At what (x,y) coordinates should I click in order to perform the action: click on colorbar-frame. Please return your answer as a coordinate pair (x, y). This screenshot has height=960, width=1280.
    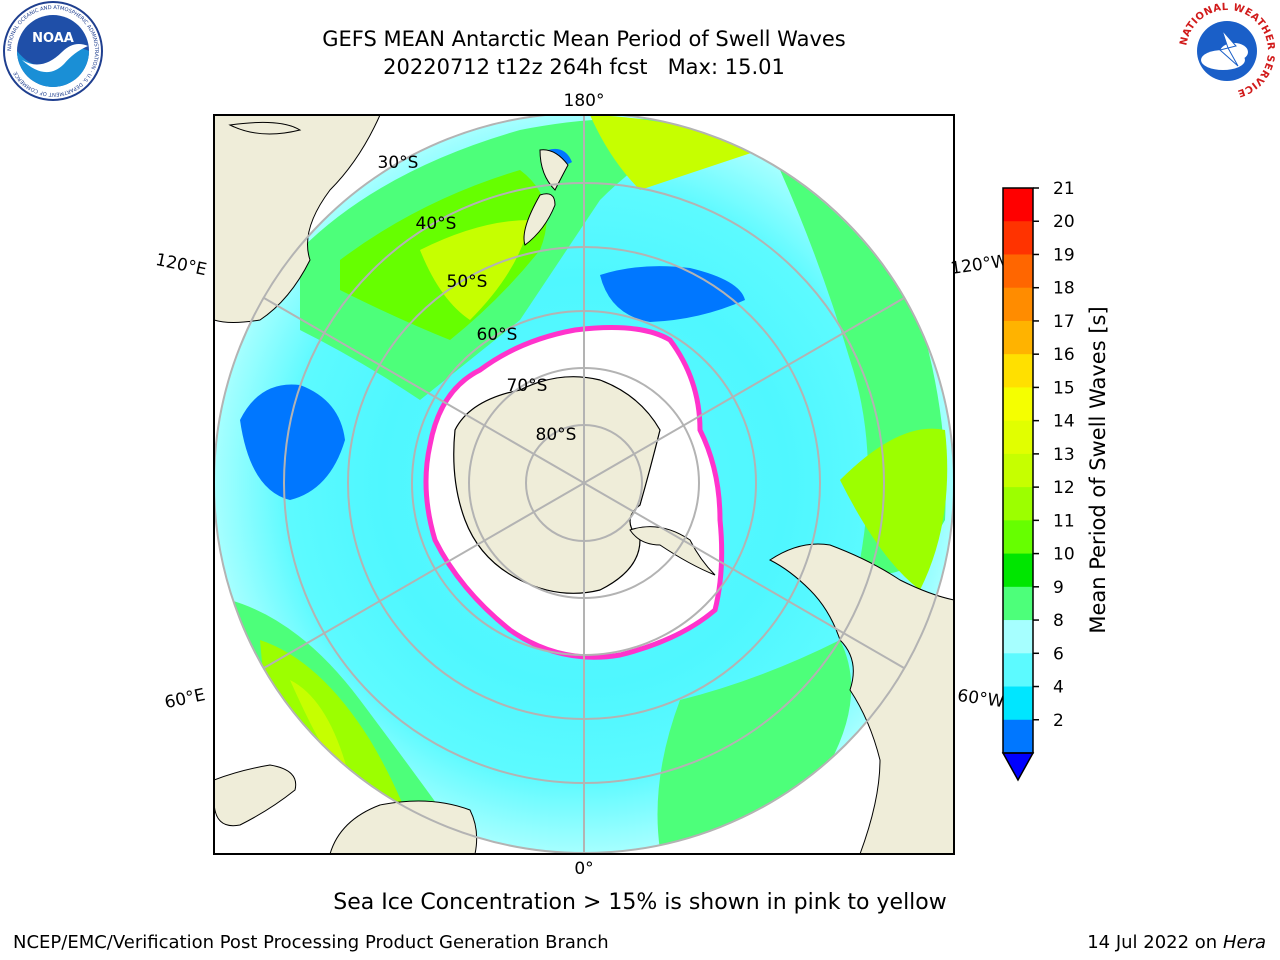
    Looking at the image, I should click on (1018, 470).